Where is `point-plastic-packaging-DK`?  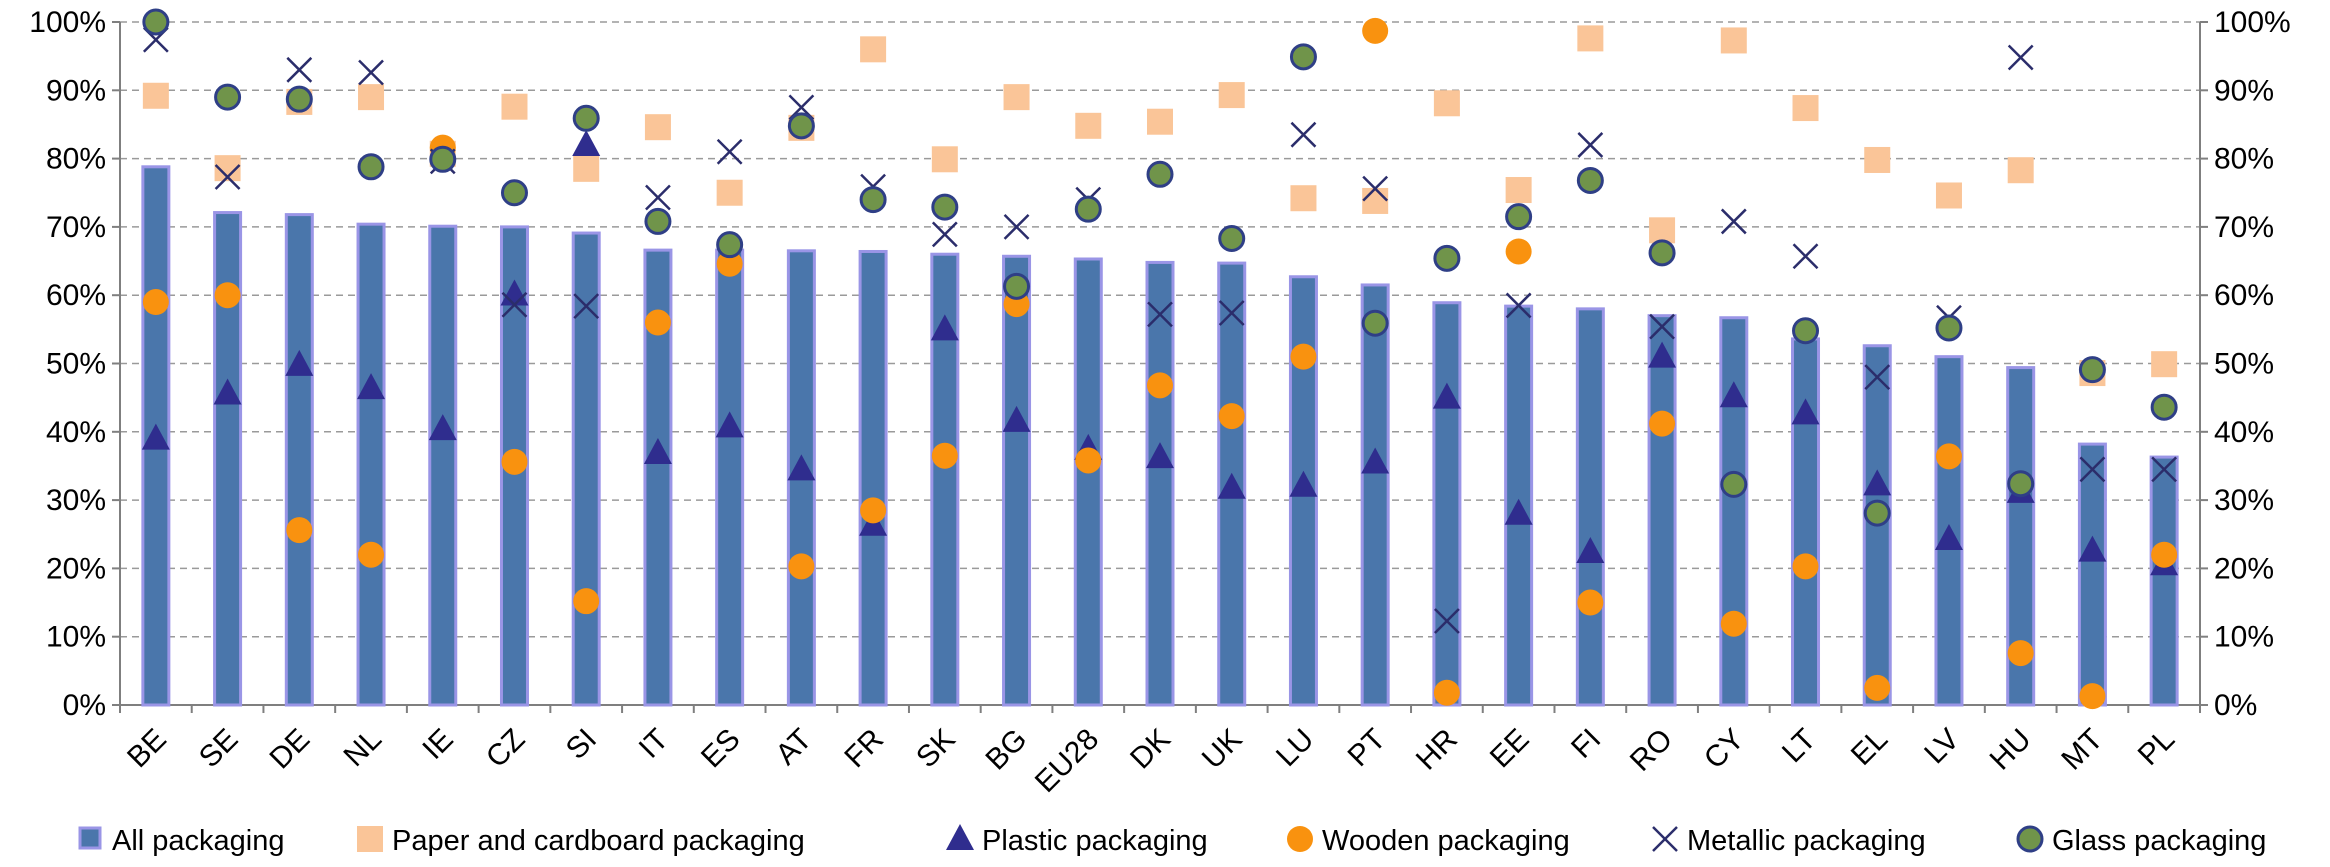
point-plastic-packaging-DK is located at coordinates (1160, 455).